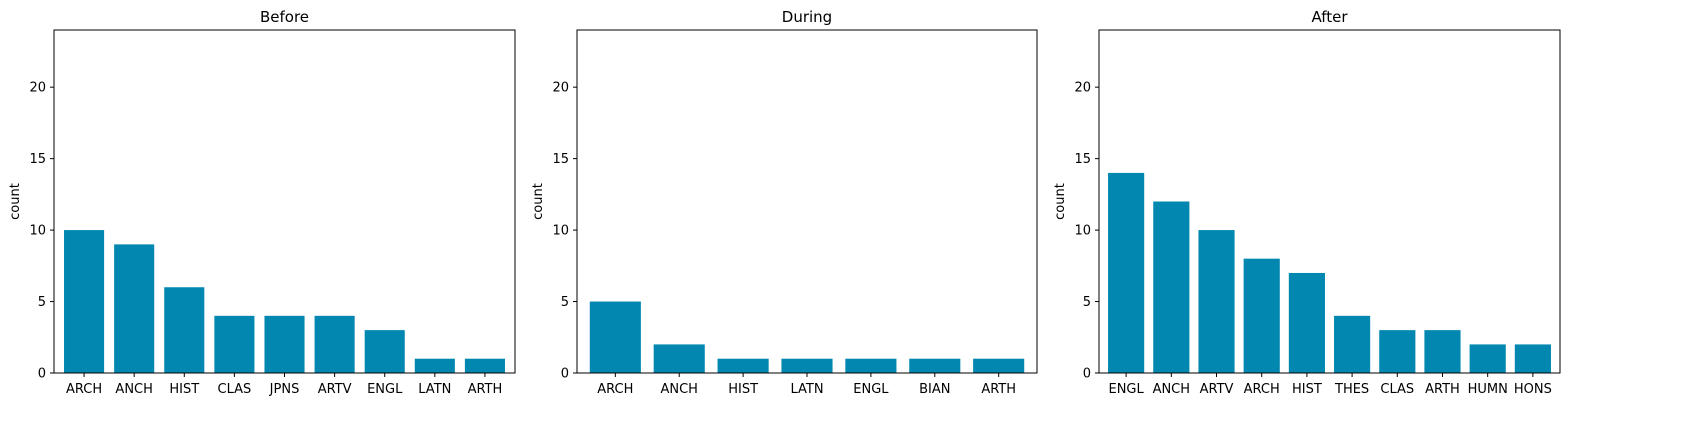 This screenshot has height=439, width=1686. Describe the element at coordinates (807, 17) in the screenshot. I see `chart-title: During` at that location.